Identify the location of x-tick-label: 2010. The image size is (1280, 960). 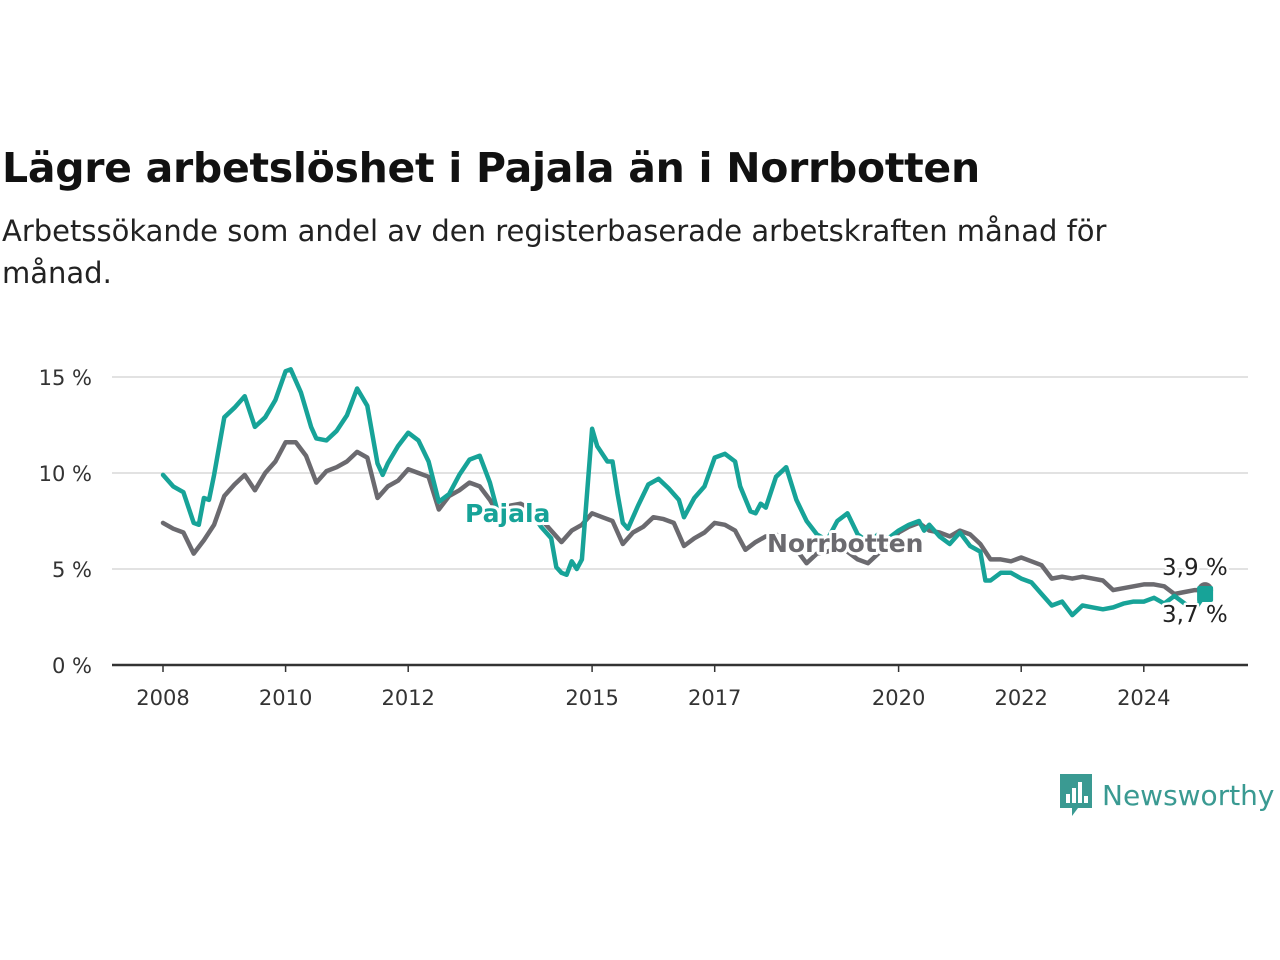
(285, 698).